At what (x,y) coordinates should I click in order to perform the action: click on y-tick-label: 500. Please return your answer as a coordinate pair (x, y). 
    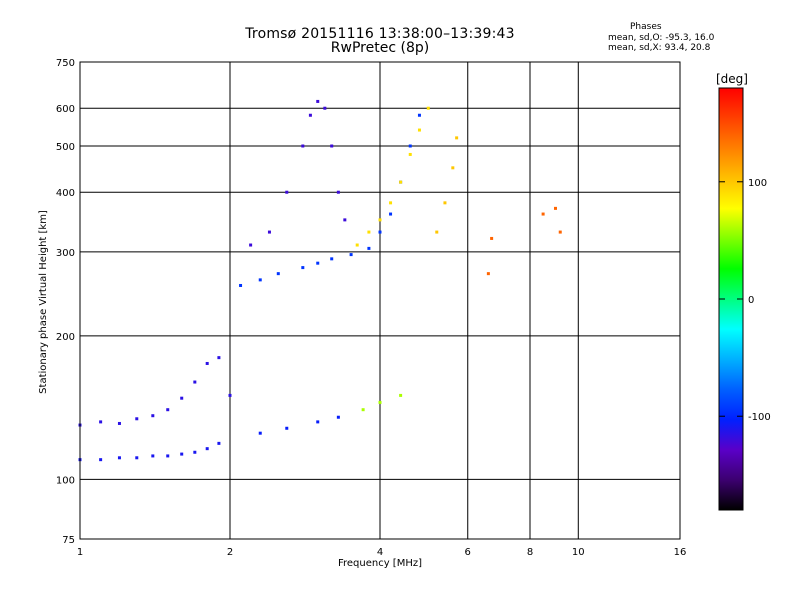
    Looking at the image, I should click on (65, 147).